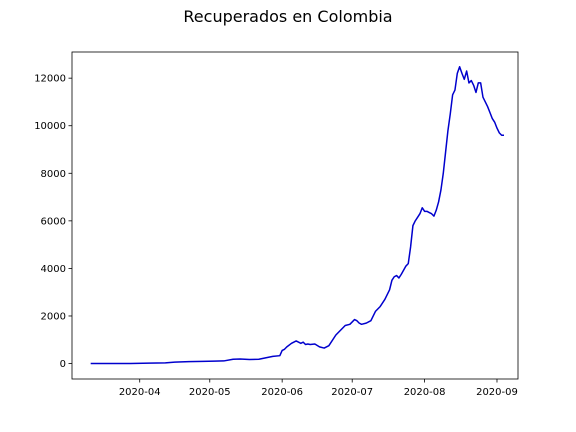 The height and width of the screenshot is (432, 576). I want to click on y-tick-label: 6000, so click(53, 221).